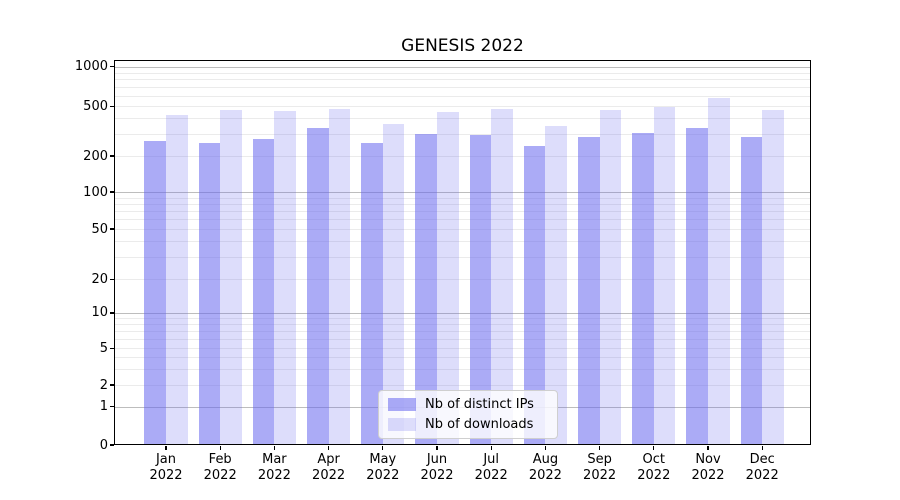 This screenshot has width=900, height=500. What do you see at coordinates (654, 467) in the screenshot?
I see `x-tick-label-oct: Oct 2022` at bounding box center [654, 467].